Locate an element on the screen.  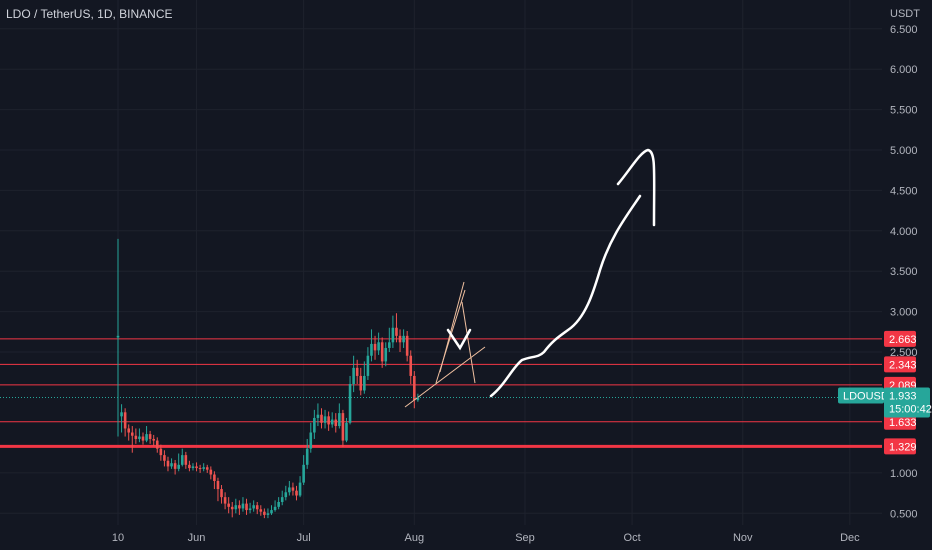
hand-drawn-annotation is located at coordinates (551, 273).